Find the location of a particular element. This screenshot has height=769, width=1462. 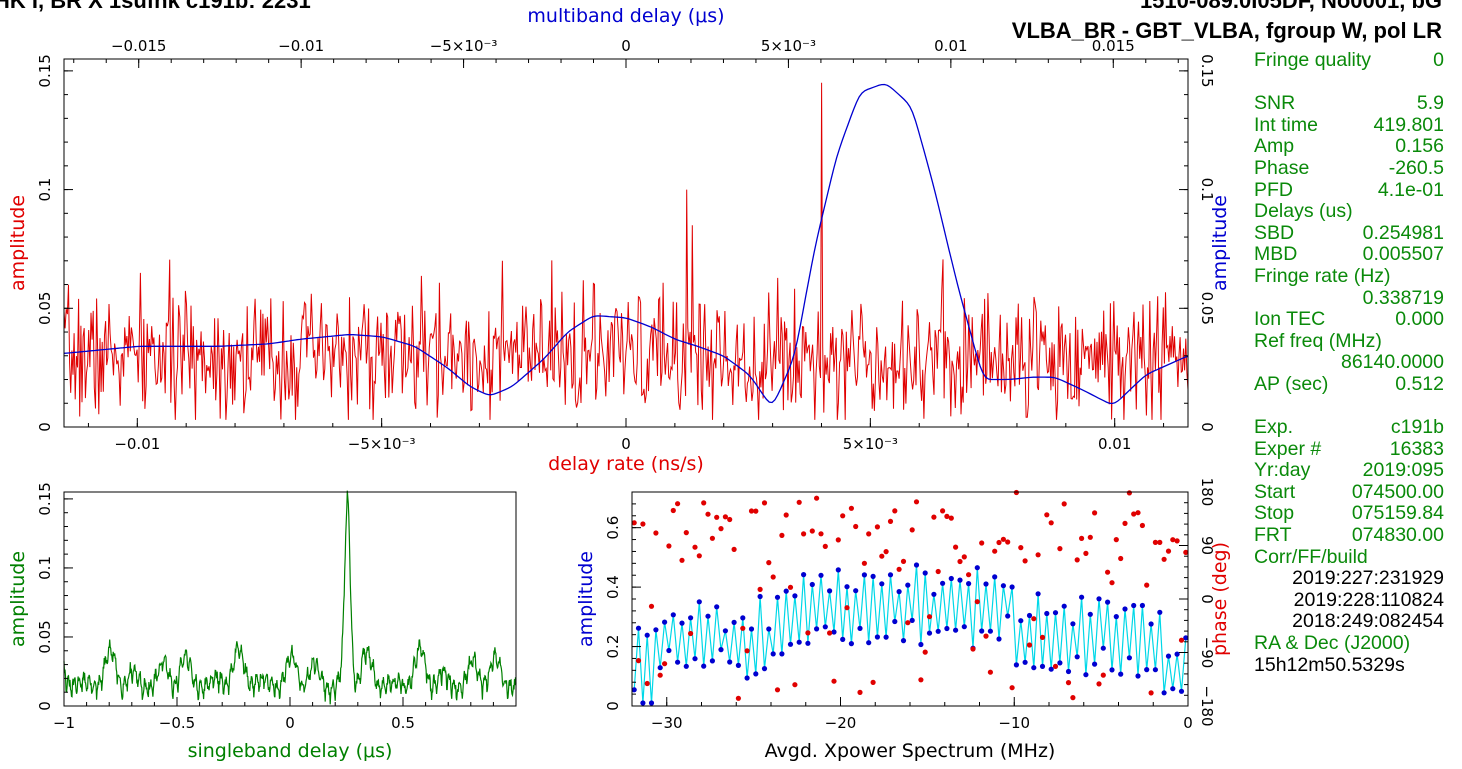

panel-value: -260.5 is located at coordinates (1416, 167).